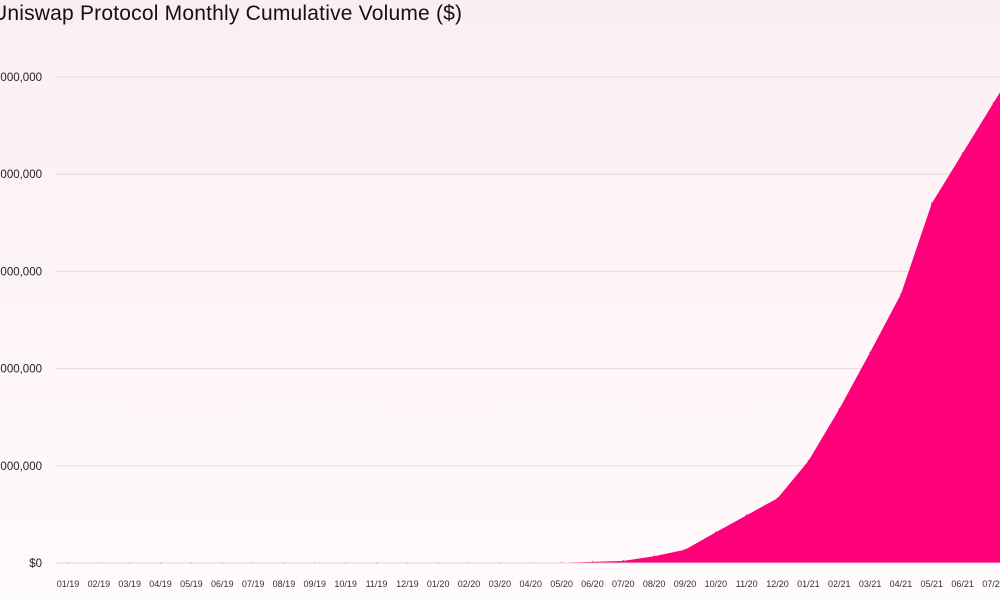  Describe the element at coordinates (407, 584) in the screenshot. I see `x-tick-label: 12/19` at that location.